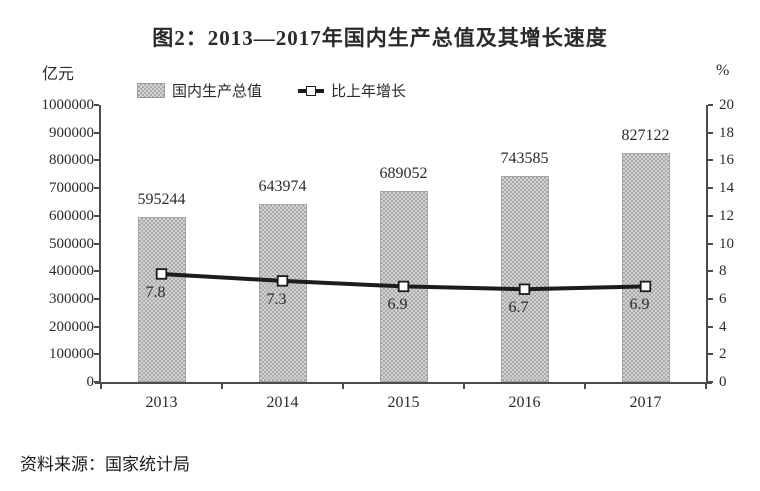 The width and height of the screenshot is (760, 491). Describe the element at coordinates (105, 464) in the screenshot. I see `source-note: 资料来源：国家统计局` at that location.